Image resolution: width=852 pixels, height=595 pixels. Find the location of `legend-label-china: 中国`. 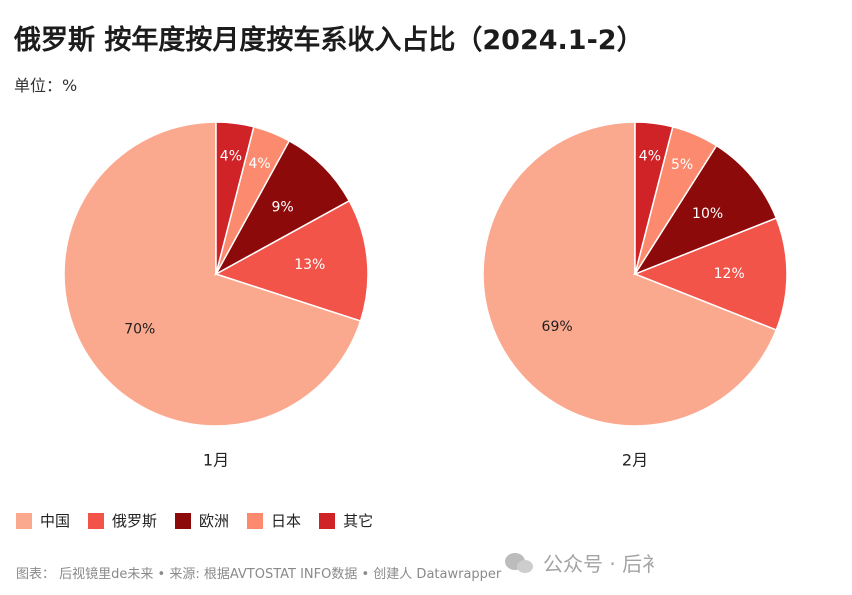

legend-label-china: 中国 is located at coordinates (55, 521).